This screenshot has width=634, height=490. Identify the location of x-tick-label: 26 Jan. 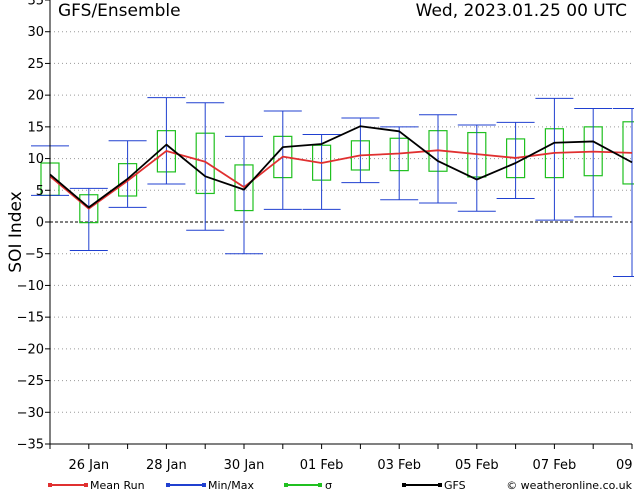
(88, 465).